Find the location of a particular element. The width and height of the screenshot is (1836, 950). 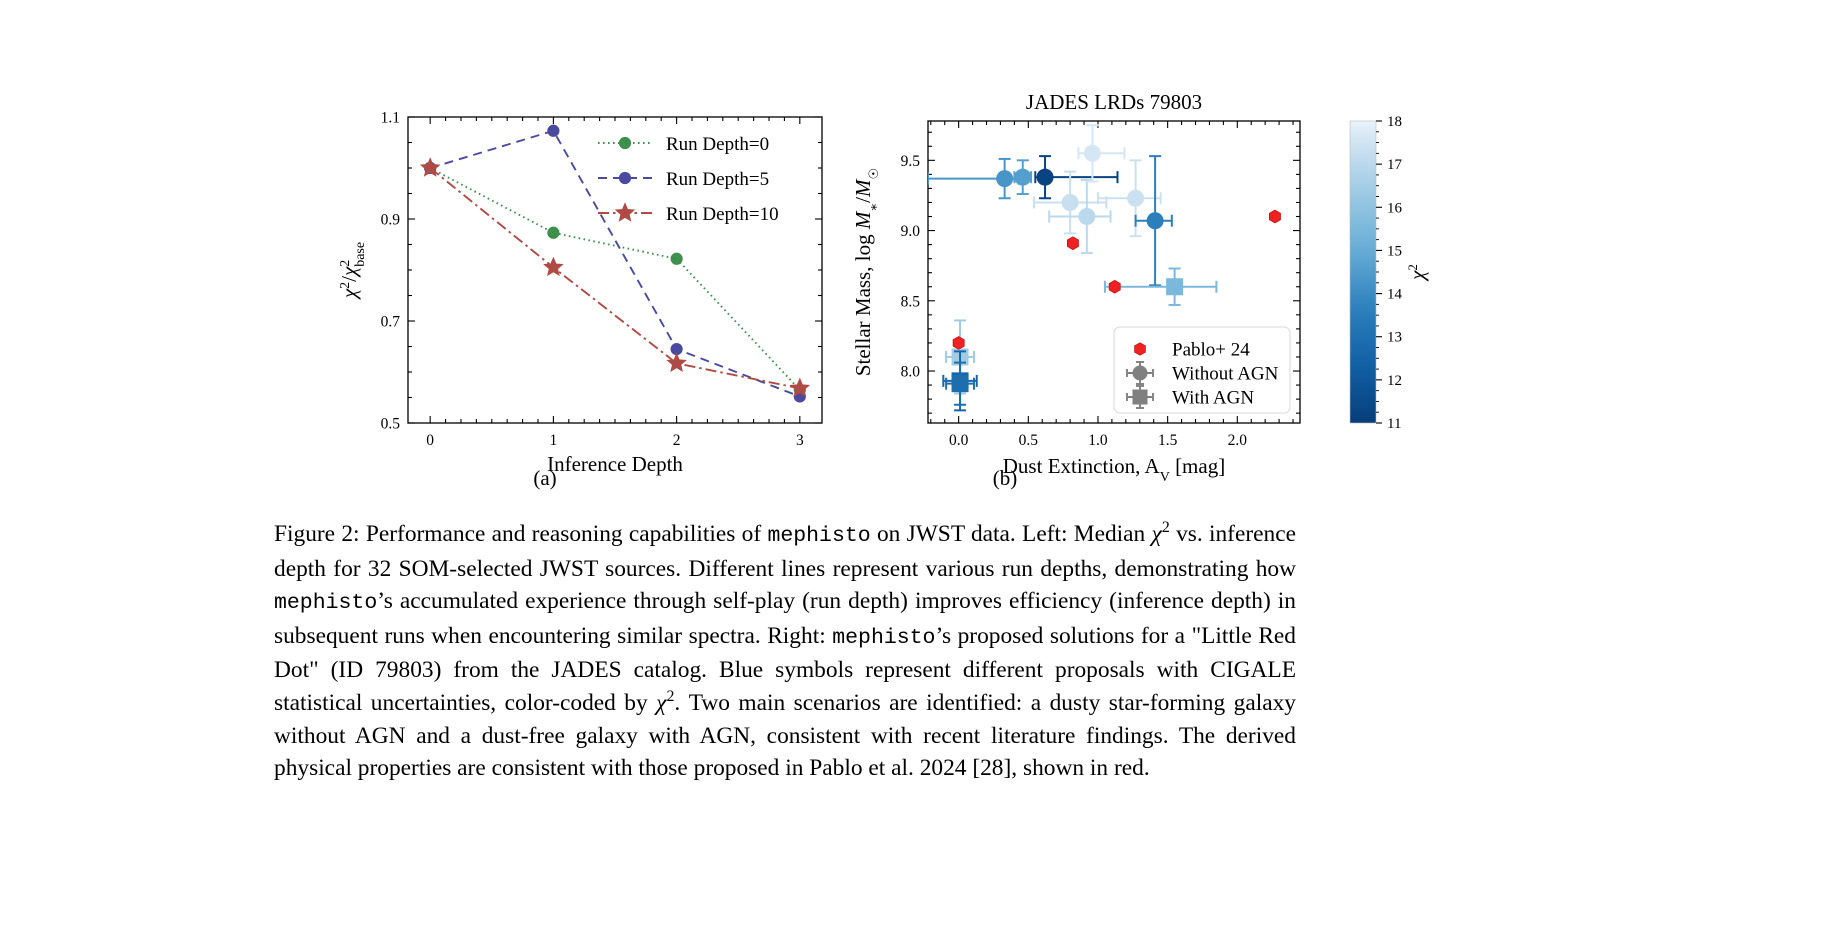

panel-b-legend-square-marker is located at coordinates (1140, 397).